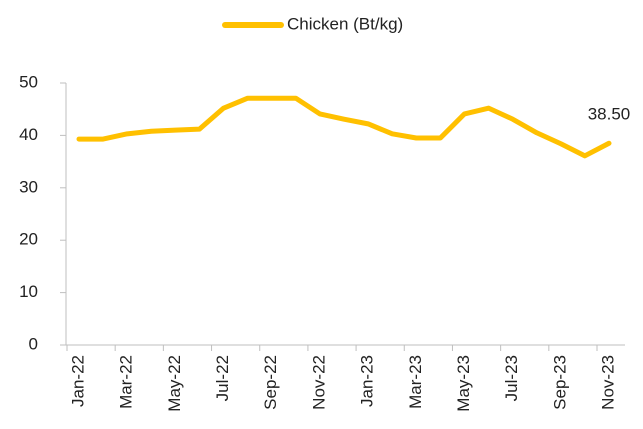 This screenshot has height=429, width=643. What do you see at coordinates (345, 23) in the screenshot?
I see `legend-label: Chicken (Bt/kg)` at bounding box center [345, 23].